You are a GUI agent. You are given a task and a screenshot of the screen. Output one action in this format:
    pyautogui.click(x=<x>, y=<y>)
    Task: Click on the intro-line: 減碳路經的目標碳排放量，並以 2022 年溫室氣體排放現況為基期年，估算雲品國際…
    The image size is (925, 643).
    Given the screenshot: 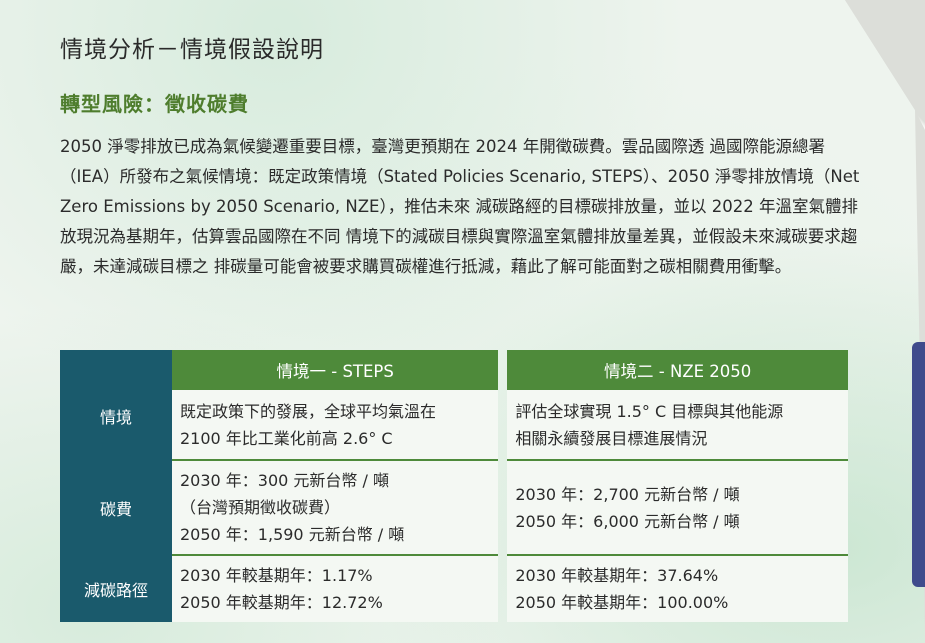 What is the action you would take?
    pyautogui.click(x=459, y=221)
    